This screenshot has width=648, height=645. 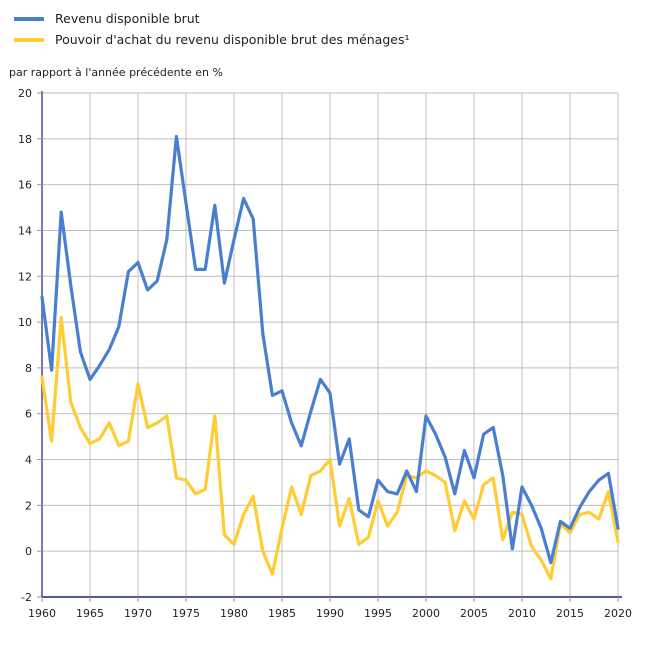 I want to click on data-point-pouvoir-achat-2004, so click(x=464, y=500).